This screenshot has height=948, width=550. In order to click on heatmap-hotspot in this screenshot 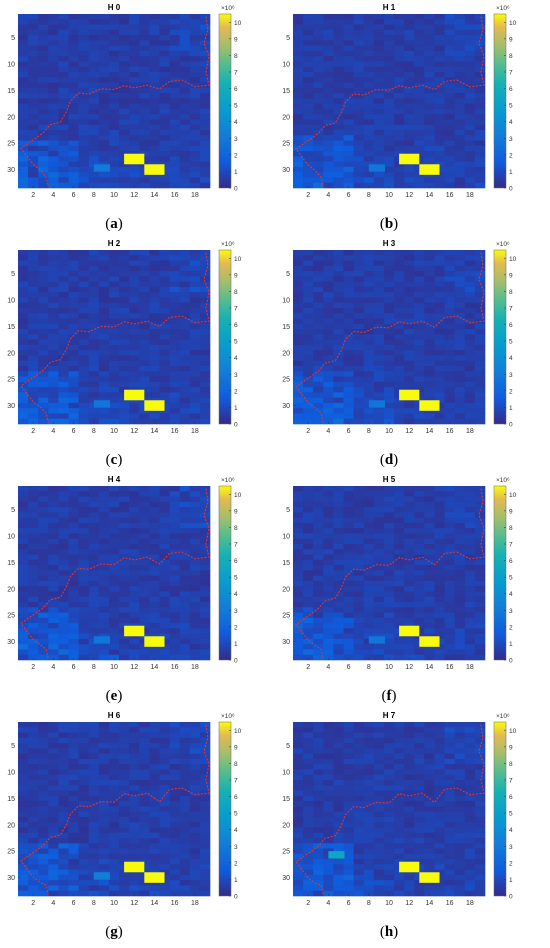, I will do `click(154, 405)`.